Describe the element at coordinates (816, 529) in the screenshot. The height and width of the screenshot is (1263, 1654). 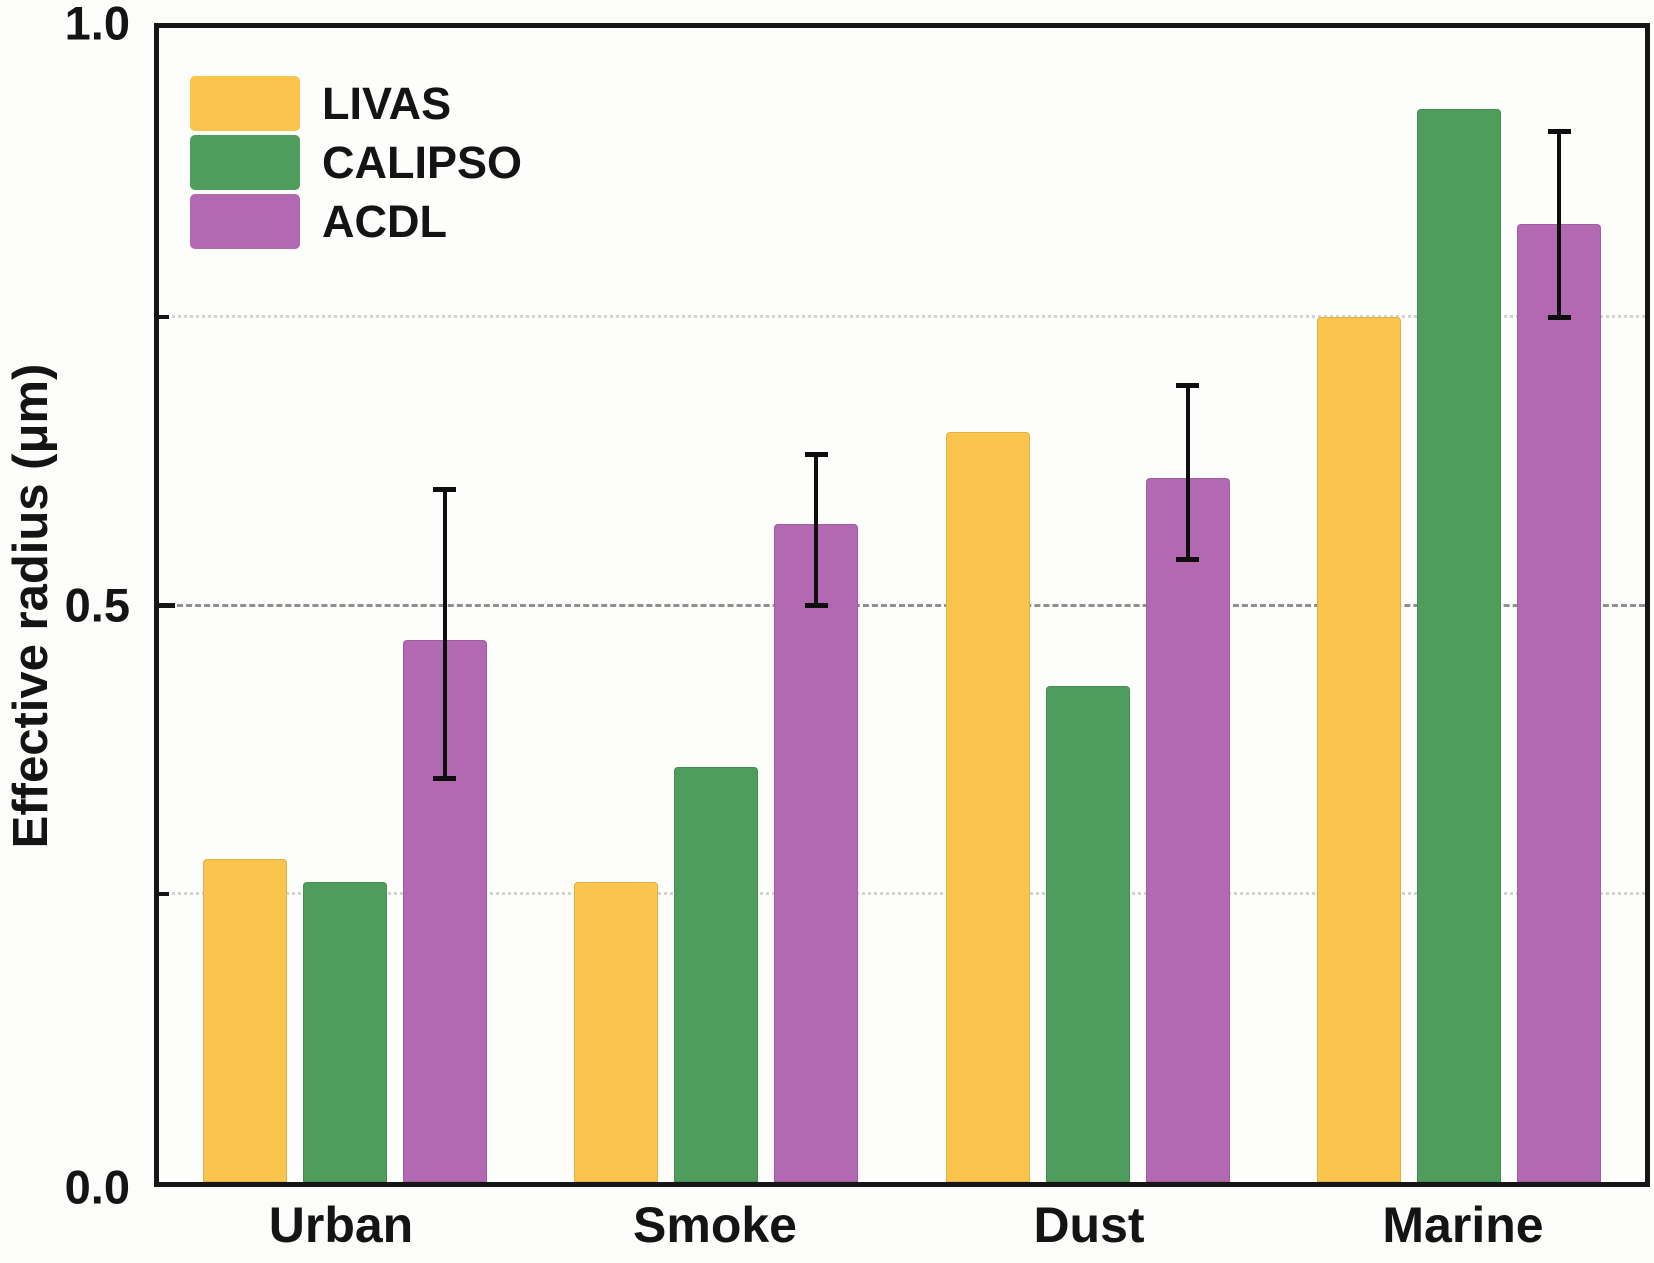
I see `error-bar-smoke` at that location.